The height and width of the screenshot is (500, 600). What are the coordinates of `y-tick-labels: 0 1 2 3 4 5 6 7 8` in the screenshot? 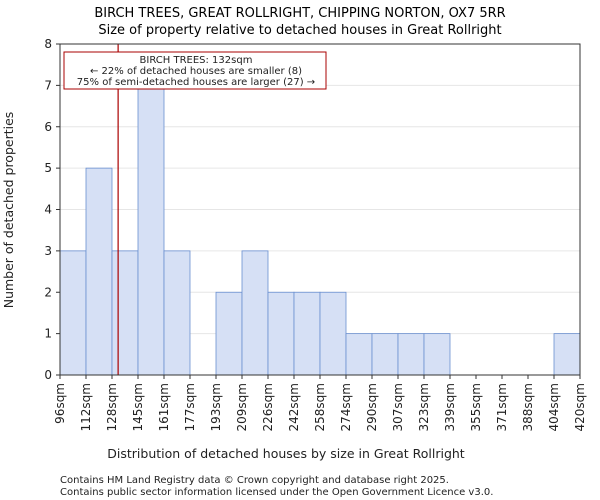 It's located at (52, 209).